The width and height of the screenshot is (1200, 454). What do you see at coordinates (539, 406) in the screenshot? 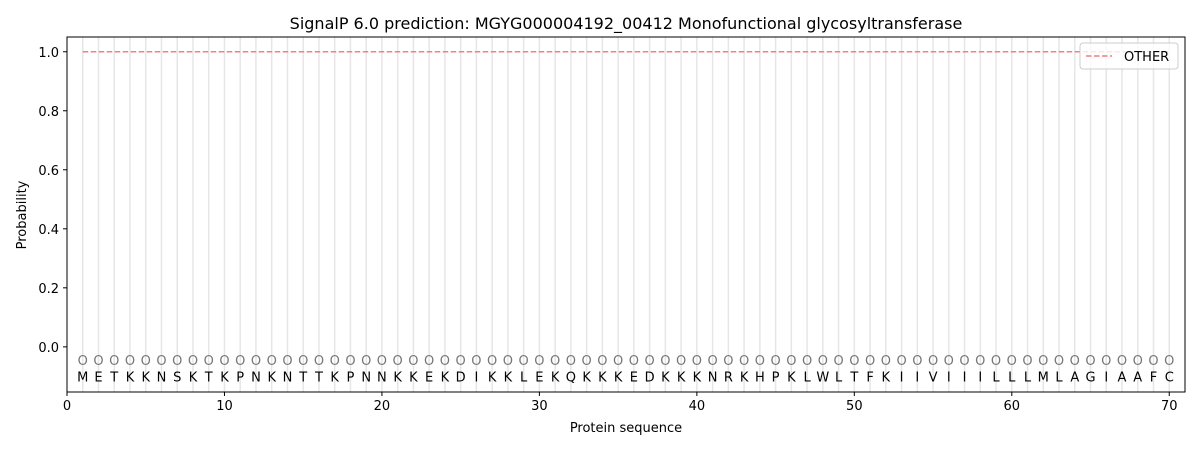
I see `x-tick-label: 30` at bounding box center [539, 406].